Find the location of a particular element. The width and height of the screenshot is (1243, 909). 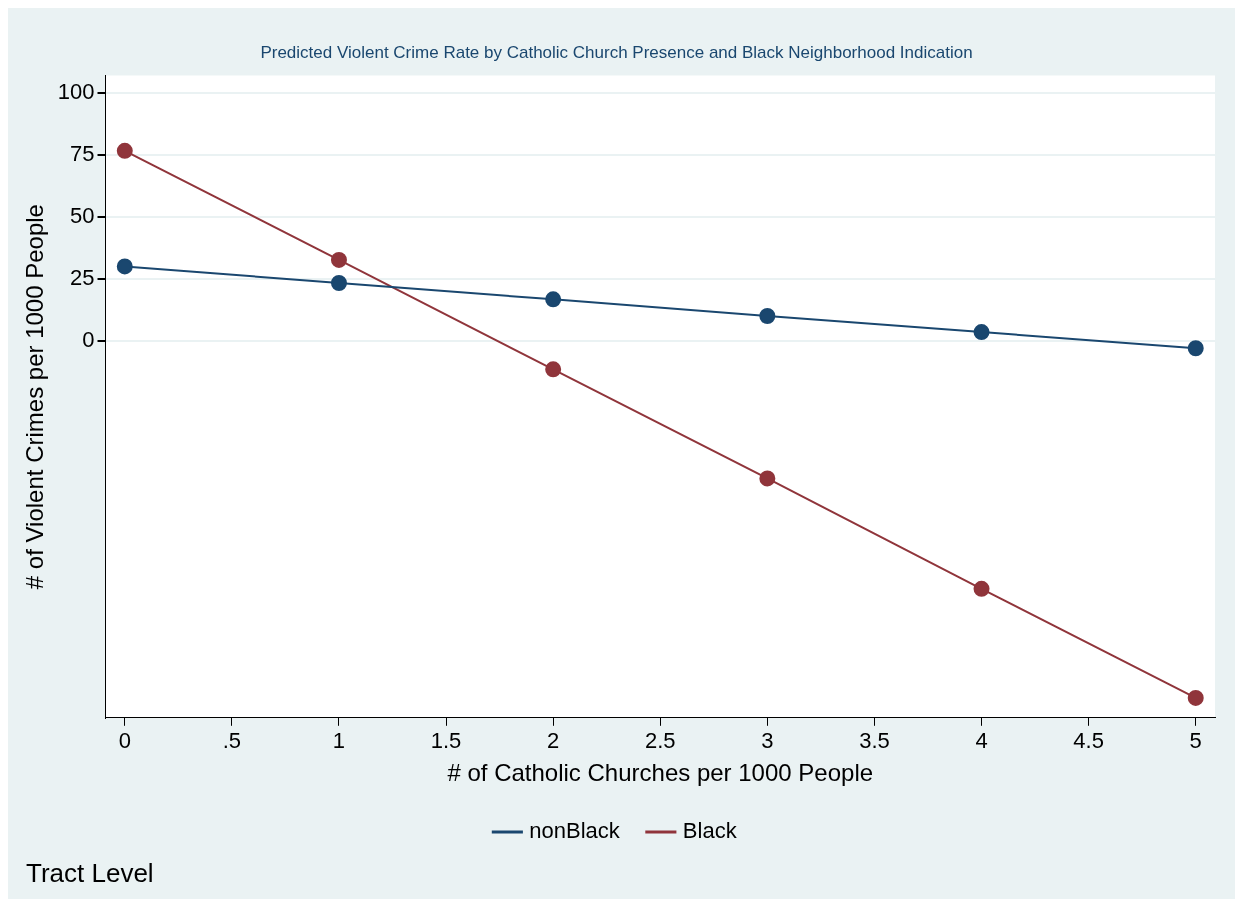

y-tick-label: 25 is located at coordinates (82, 277).